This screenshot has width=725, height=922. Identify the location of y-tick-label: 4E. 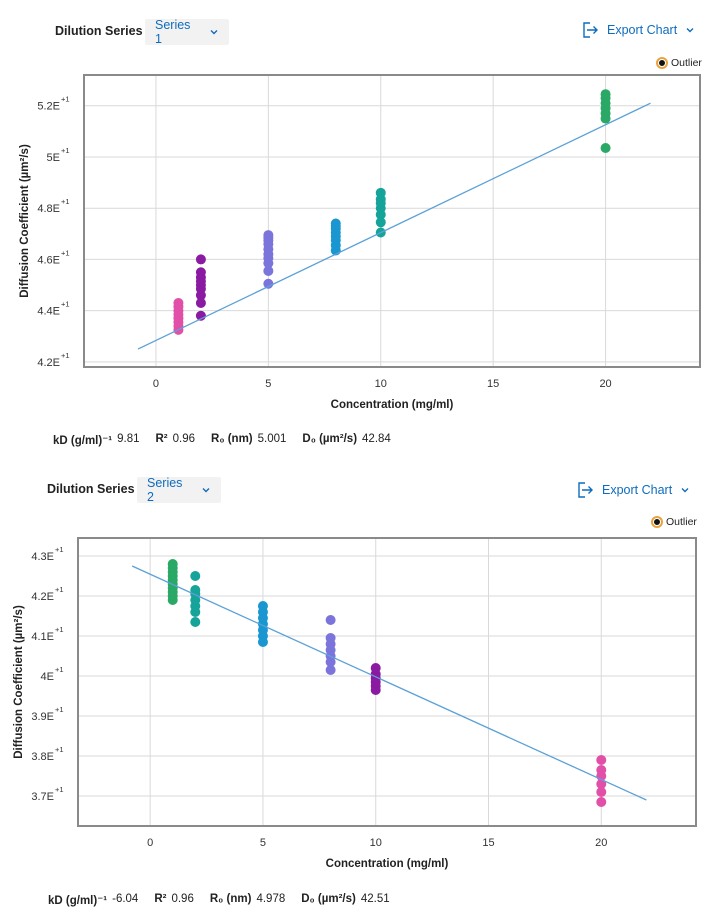
(47, 677).